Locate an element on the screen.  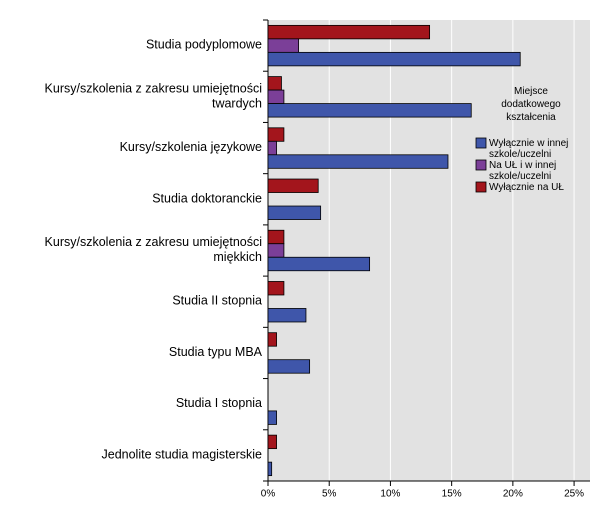
x-tick-label: 0% is located at coordinates (268, 494).